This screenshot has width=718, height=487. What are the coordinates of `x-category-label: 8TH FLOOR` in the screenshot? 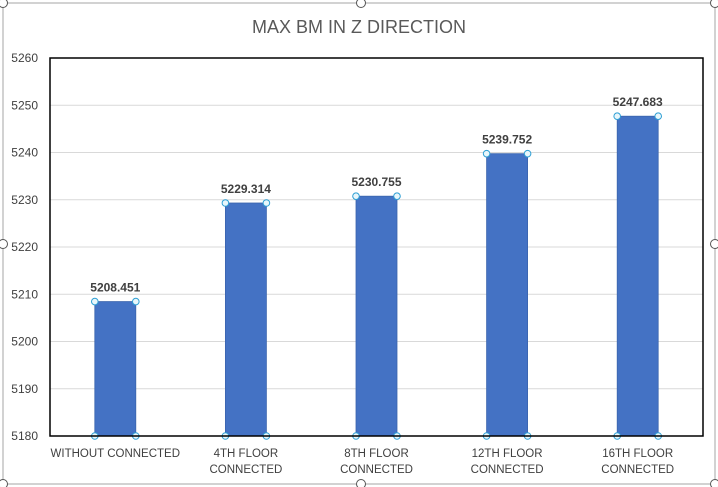 It's located at (376, 454).